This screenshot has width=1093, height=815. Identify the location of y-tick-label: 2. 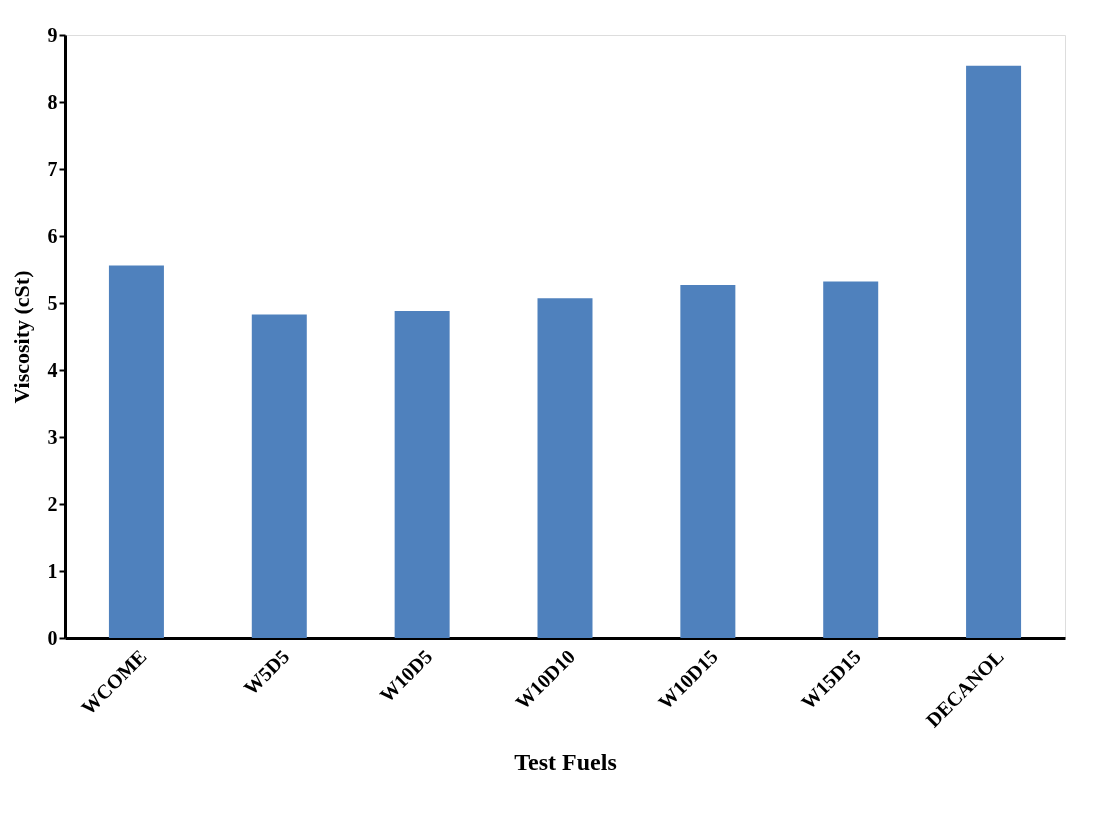
(52, 503).